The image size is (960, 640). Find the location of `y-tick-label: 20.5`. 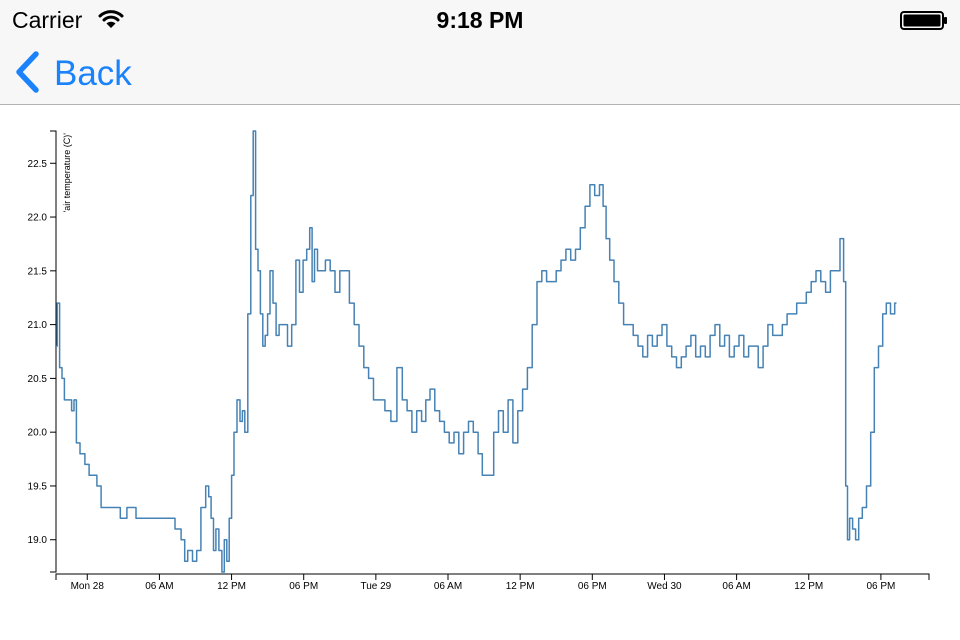

y-tick-label: 20.5 is located at coordinates (38, 379).